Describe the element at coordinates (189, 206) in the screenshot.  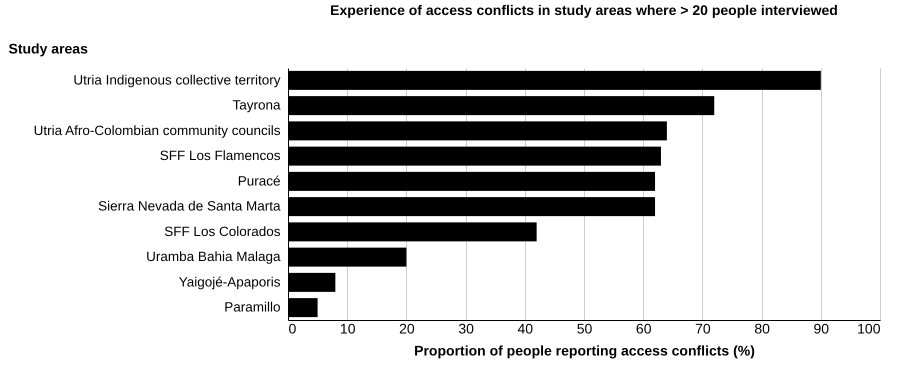
I see `y-tick-label: Sierra Nevada de Santa Marta` at that location.